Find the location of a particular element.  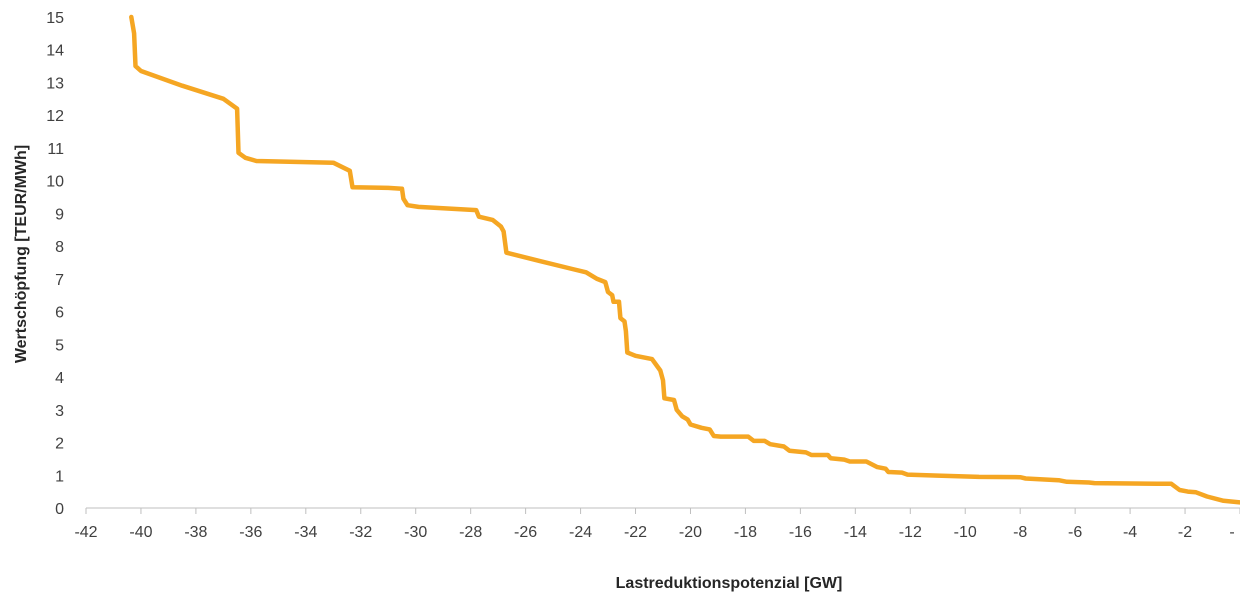

y-tick-label: 7 is located at coordinates (59, 280).